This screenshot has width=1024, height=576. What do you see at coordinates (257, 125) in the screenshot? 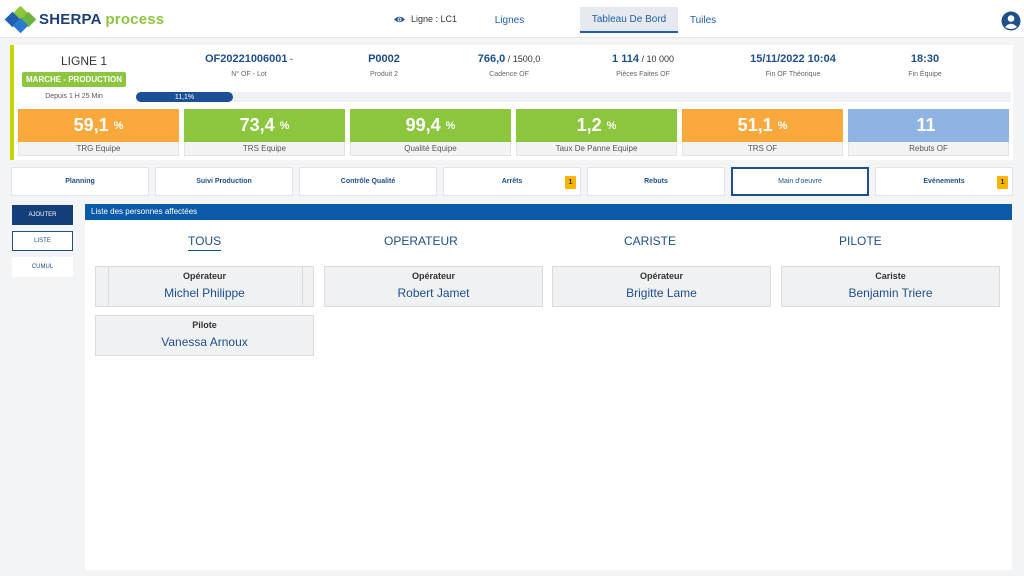
I see `kpi-value: 73,4` at bounding box center [257, 125].